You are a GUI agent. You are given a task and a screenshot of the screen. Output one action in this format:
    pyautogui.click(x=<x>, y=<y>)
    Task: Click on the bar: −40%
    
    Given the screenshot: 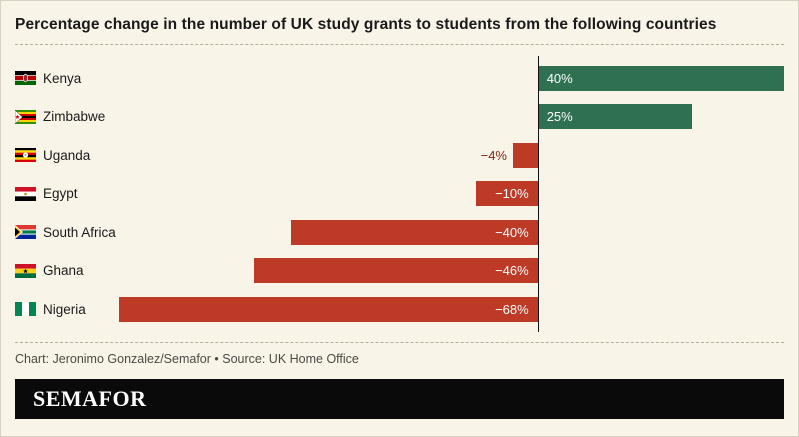 What is the action you would take?
    pyautogui.click(x=414, y=232)
    